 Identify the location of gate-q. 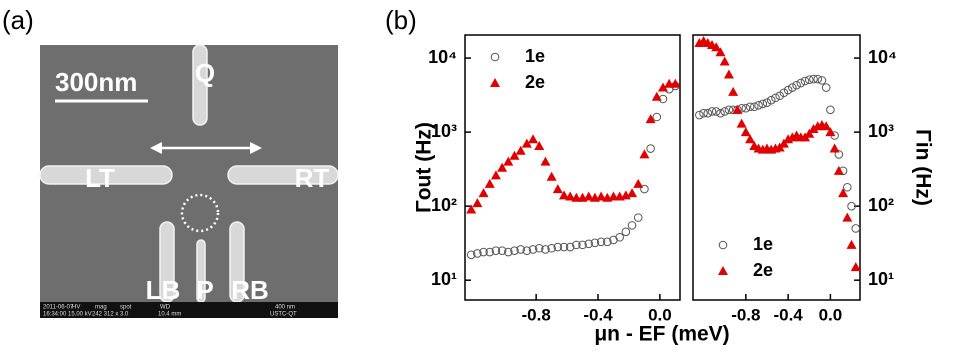
(200, 85).